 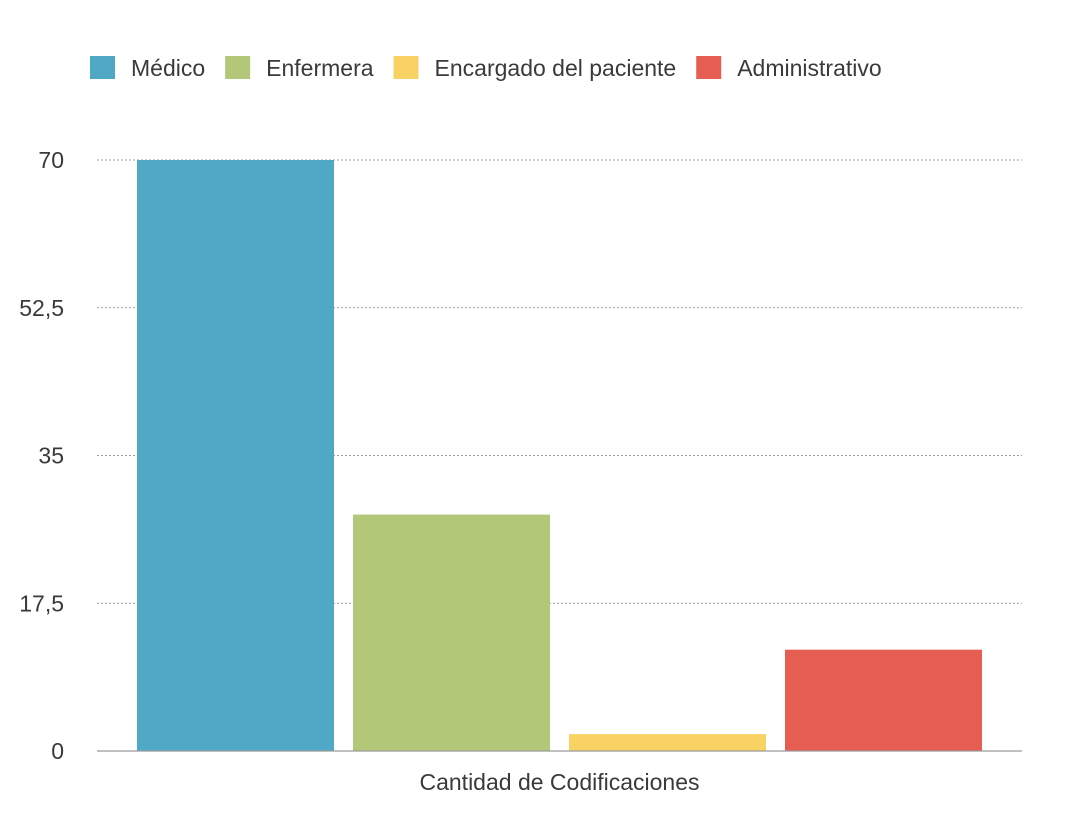 I want to click on y-tick-label: 35, so click(x=51, y=456).